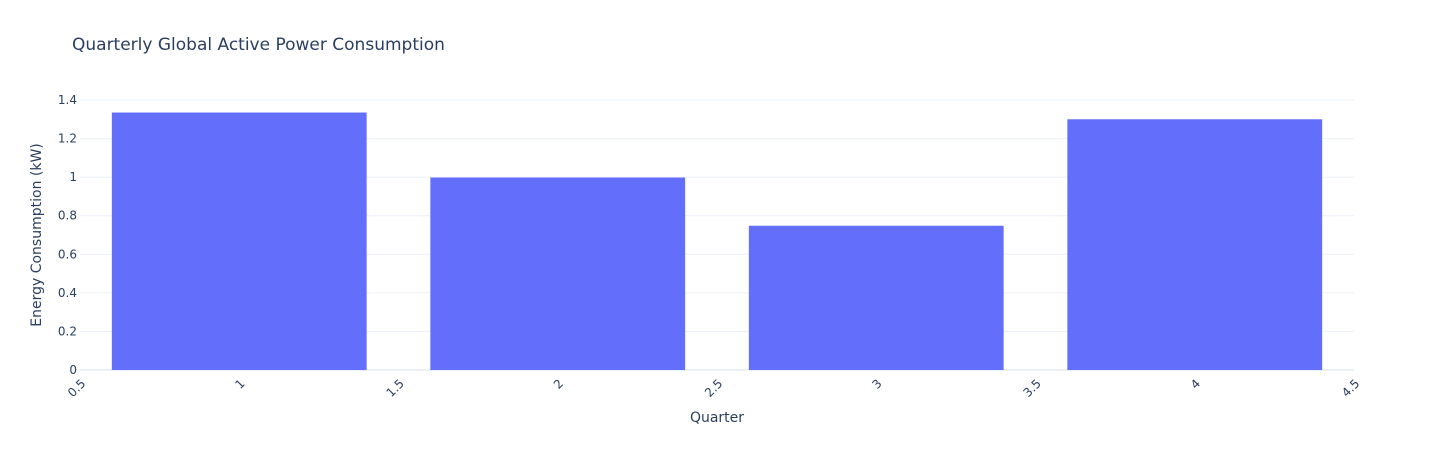  Describe the element at coordinates (67, 100) in the screenshot. I see `y-tick-label: 1.4` at that location.